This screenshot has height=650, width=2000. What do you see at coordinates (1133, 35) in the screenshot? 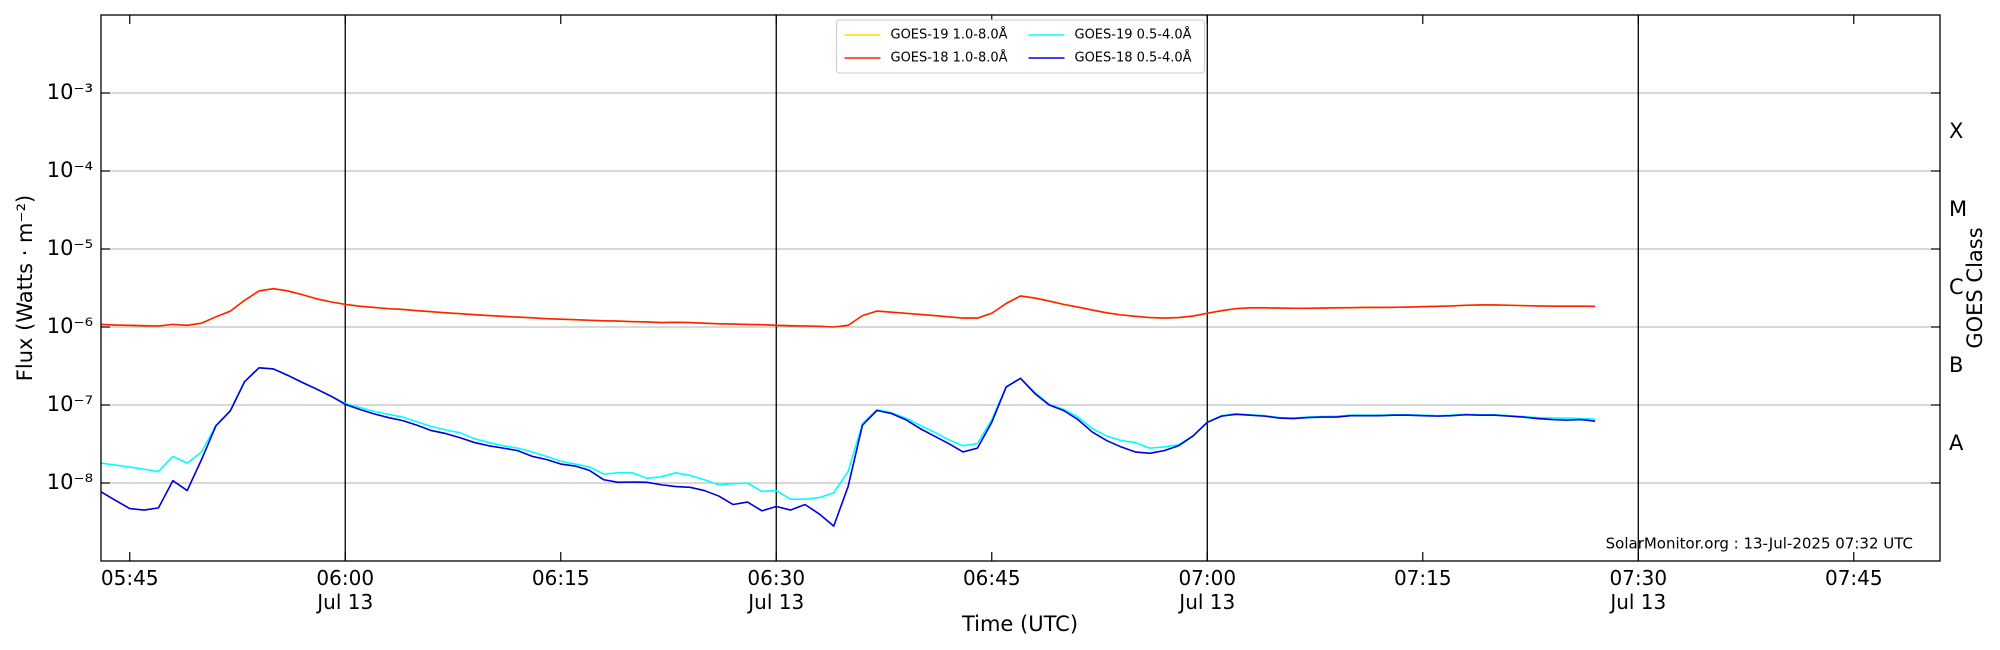
I see `legend-label: GOES-19 0.5-4.0Å` at bounding box center [1133, 35].